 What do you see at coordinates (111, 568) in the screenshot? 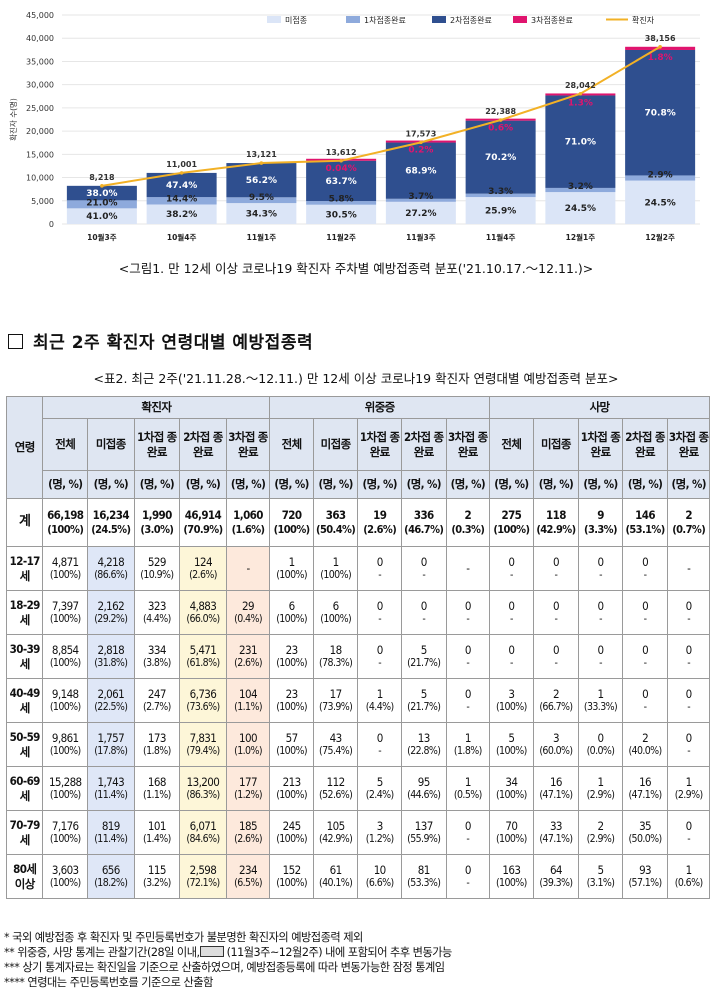
I see `data-cell: 4,218 (86.6%)` at bounding box center [111, 568].